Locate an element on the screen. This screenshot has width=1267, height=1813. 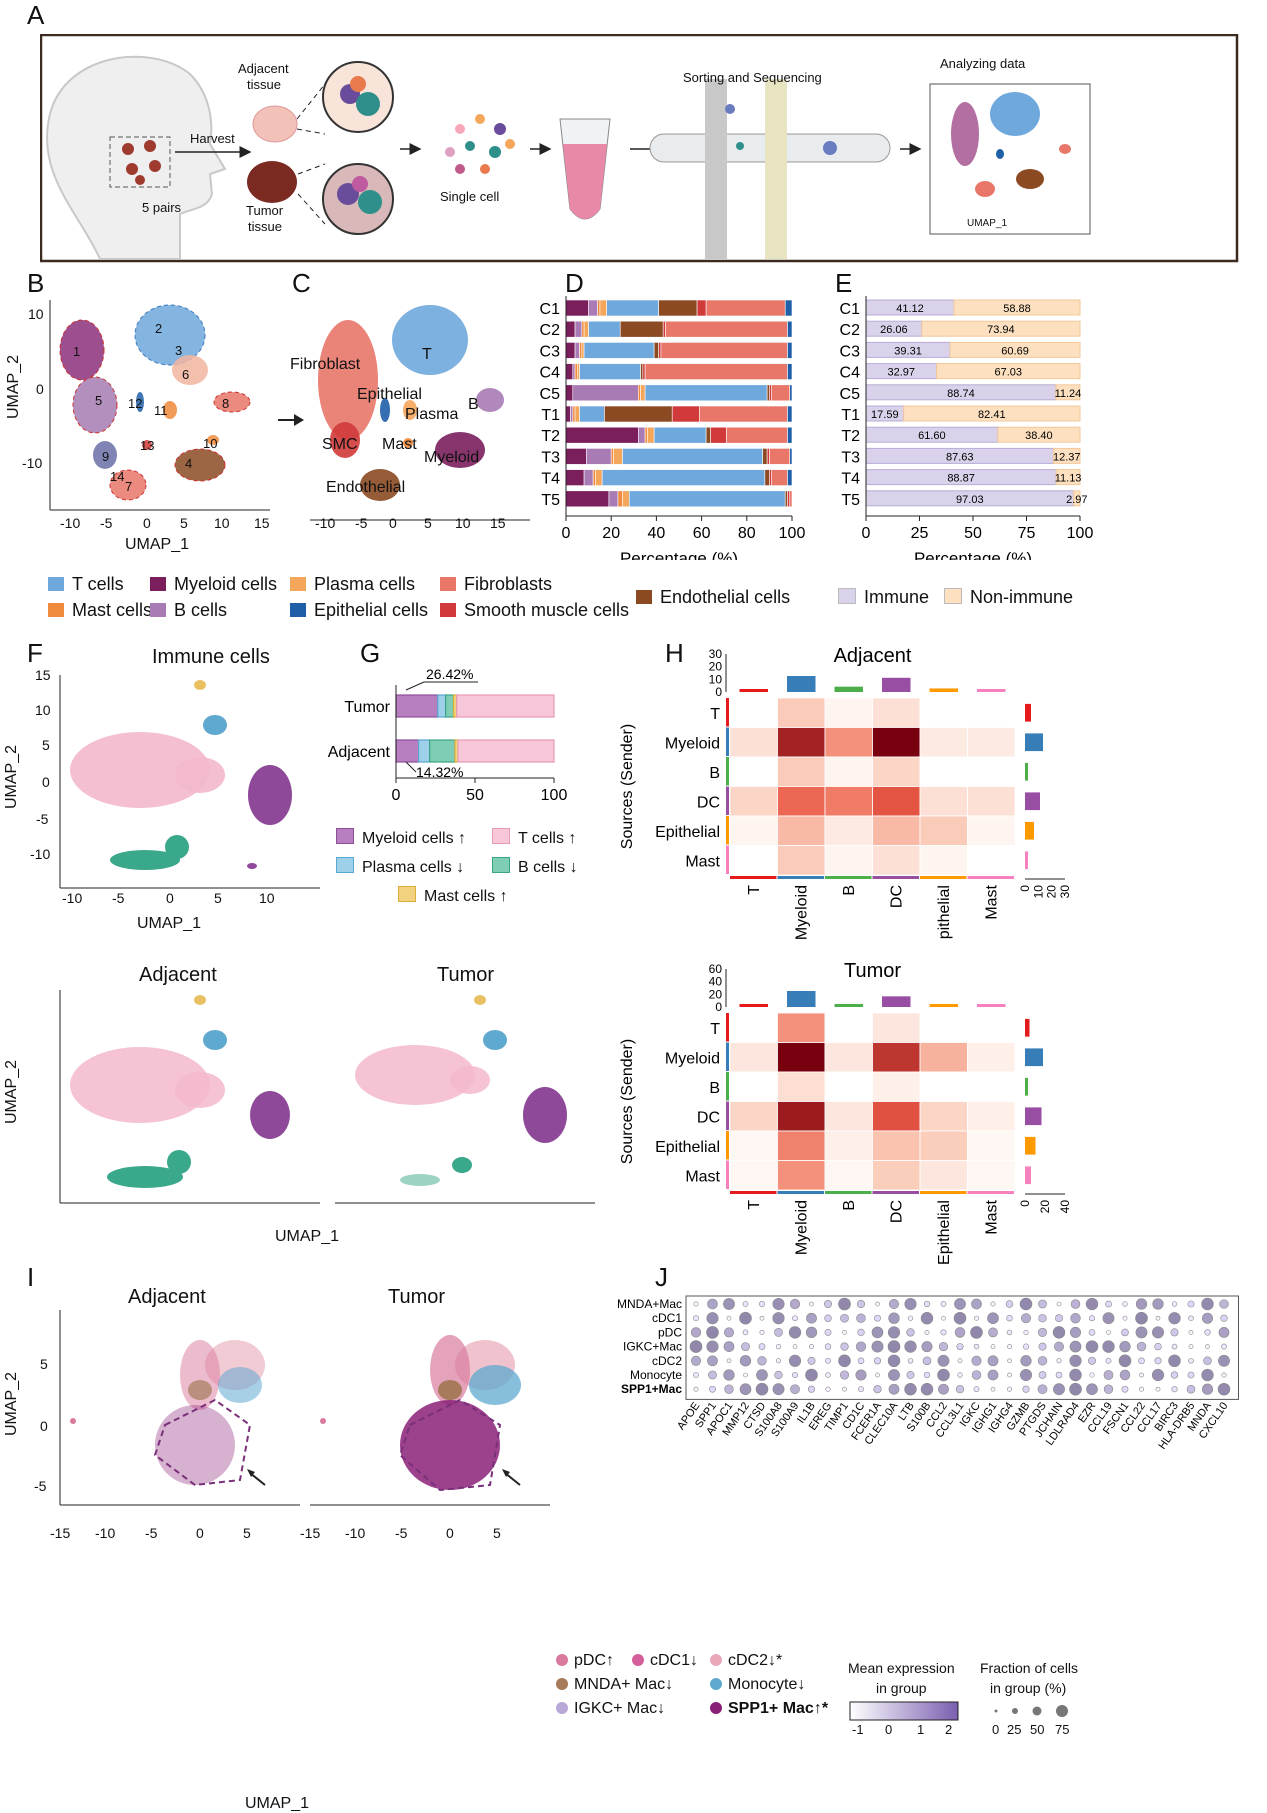
e-label-immune: 88.87 is located at coordinates (961, 479).